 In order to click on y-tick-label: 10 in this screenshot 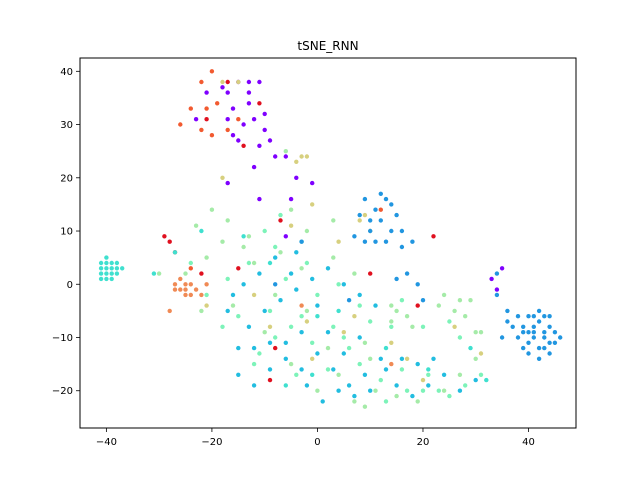, I will do `click(66, 232)`.